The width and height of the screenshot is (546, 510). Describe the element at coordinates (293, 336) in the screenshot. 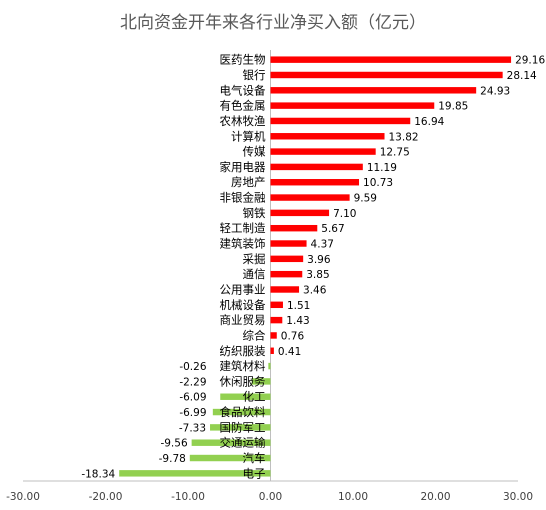

I see `value-label: 0.76` at that location.